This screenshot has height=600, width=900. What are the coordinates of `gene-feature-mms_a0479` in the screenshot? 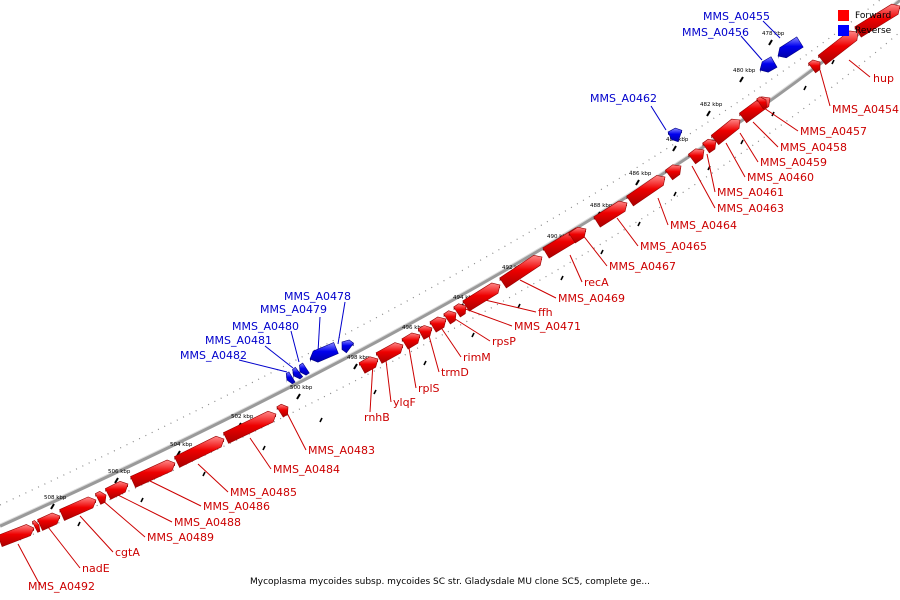 It's located at (324, 352).